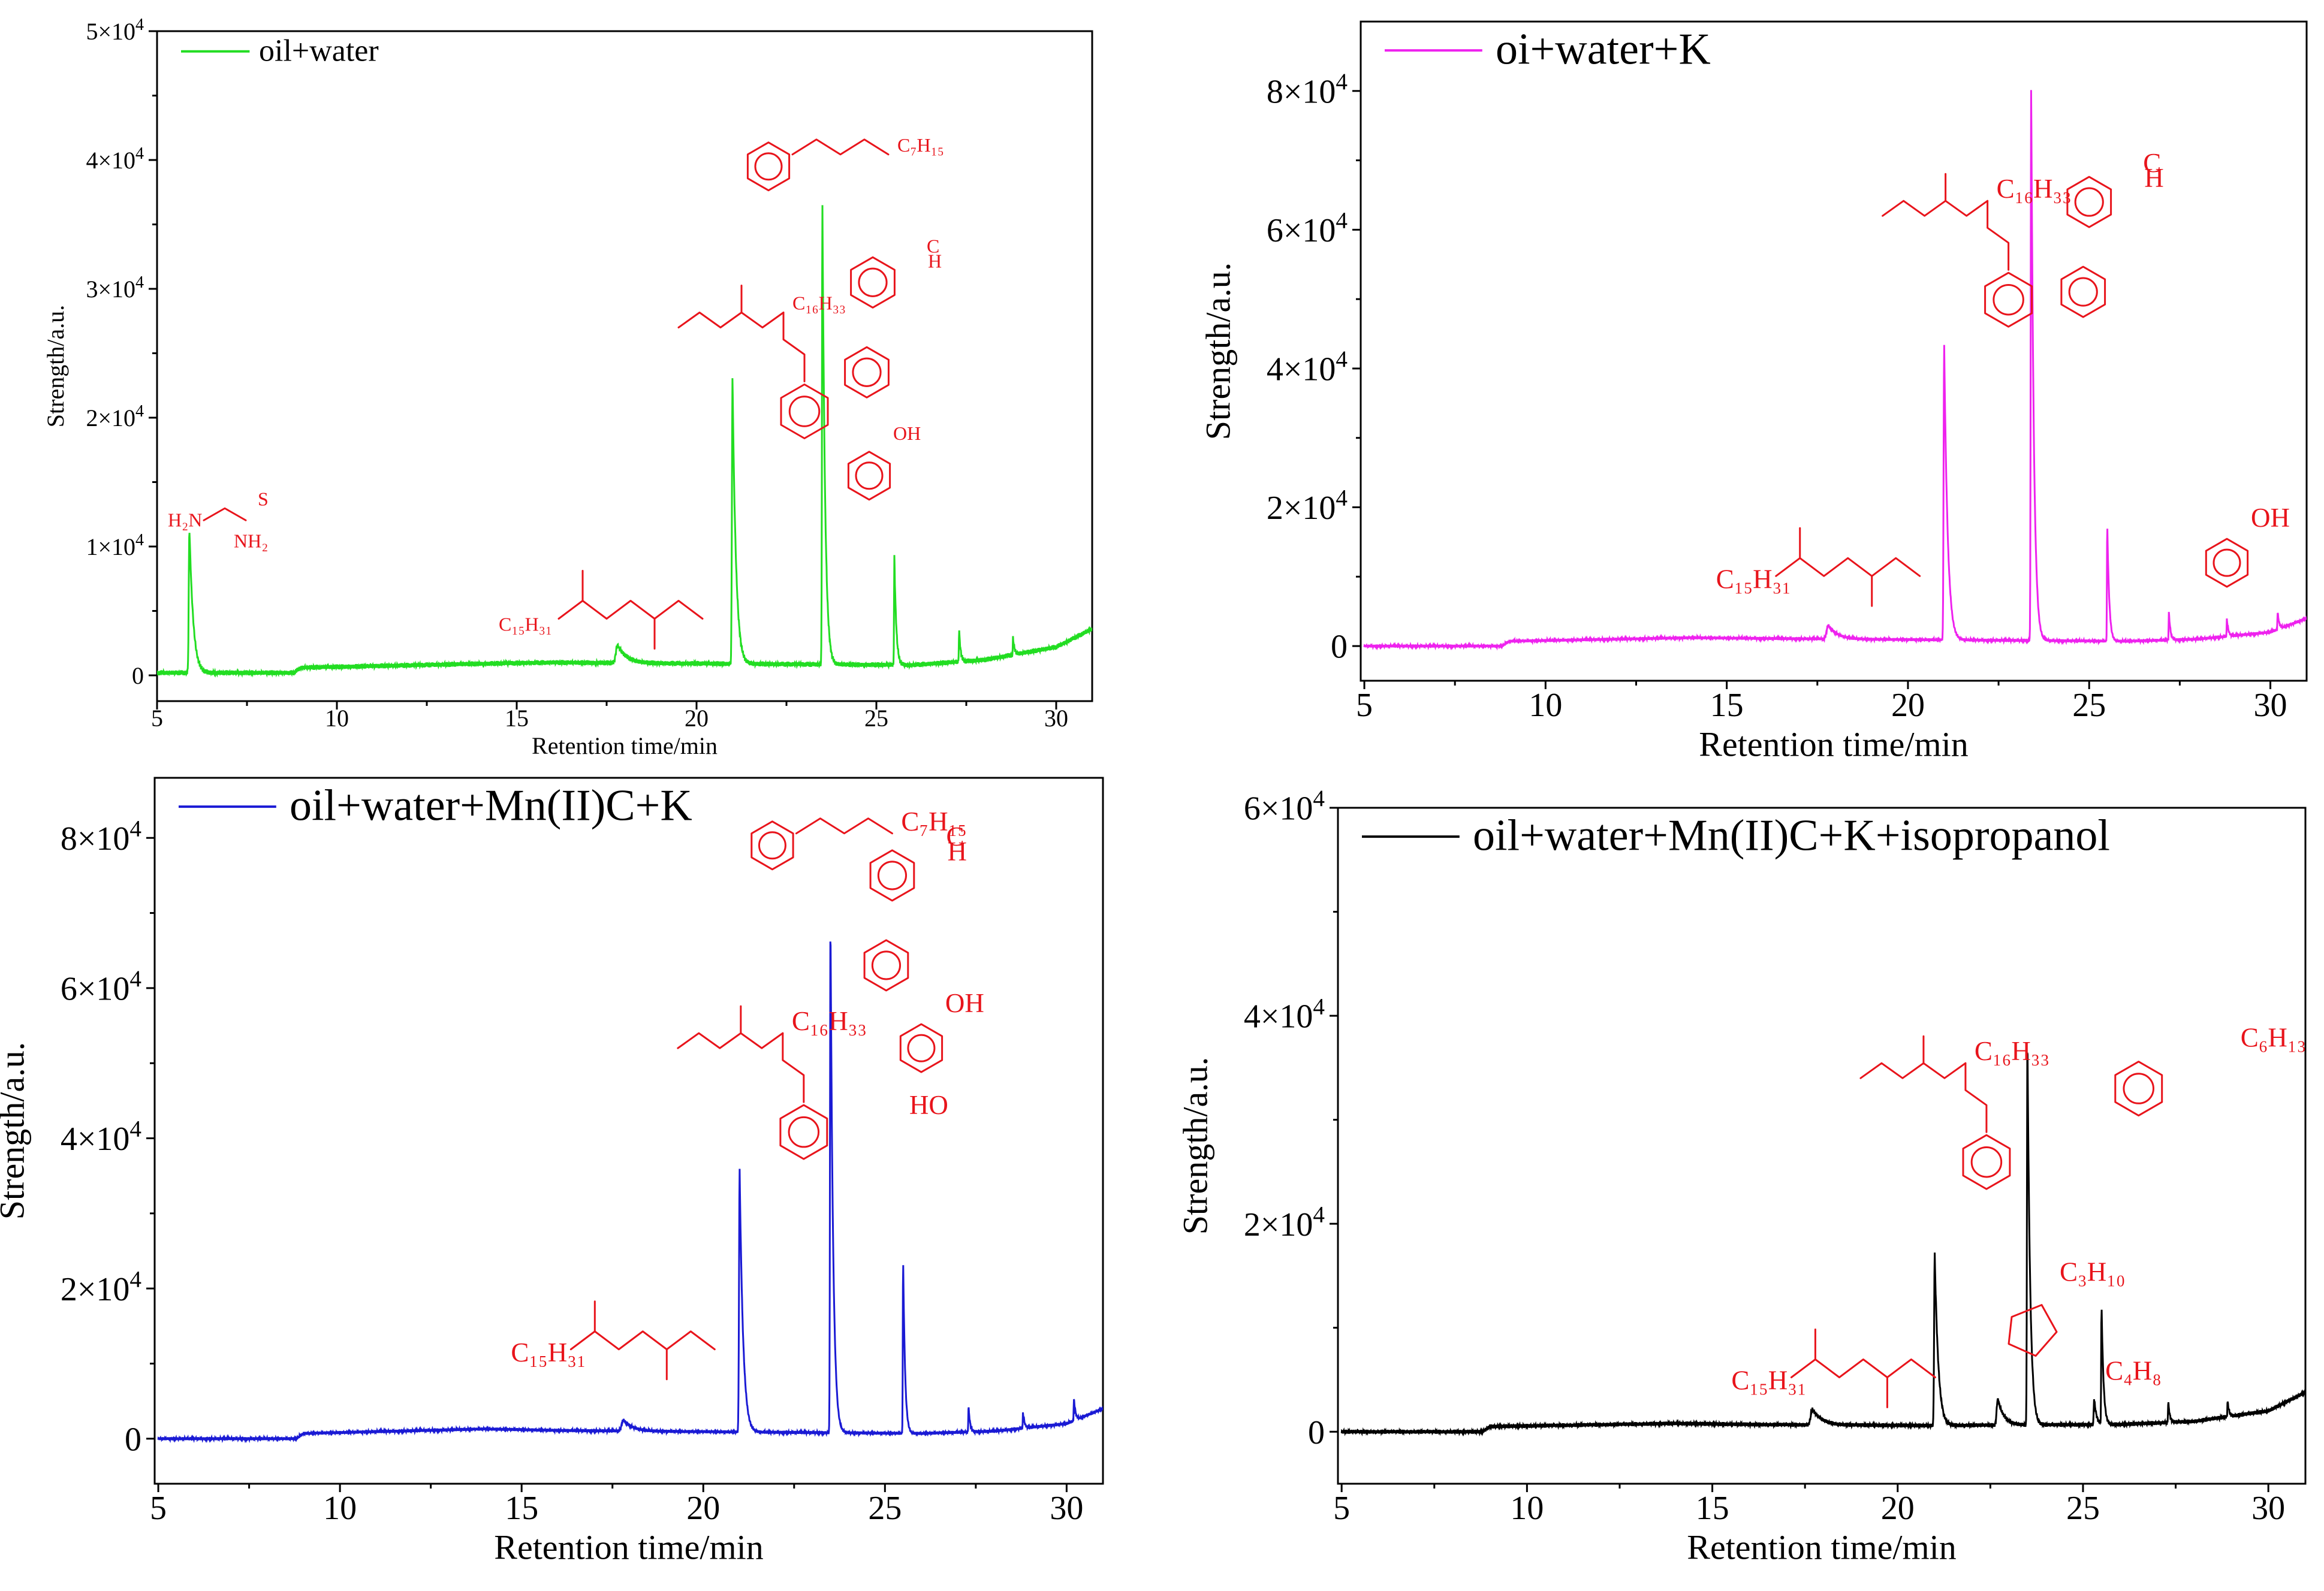 The image size is (2324, 1591). I want to click on y-tick-label: 8×10⁴, so click(1307, 89).